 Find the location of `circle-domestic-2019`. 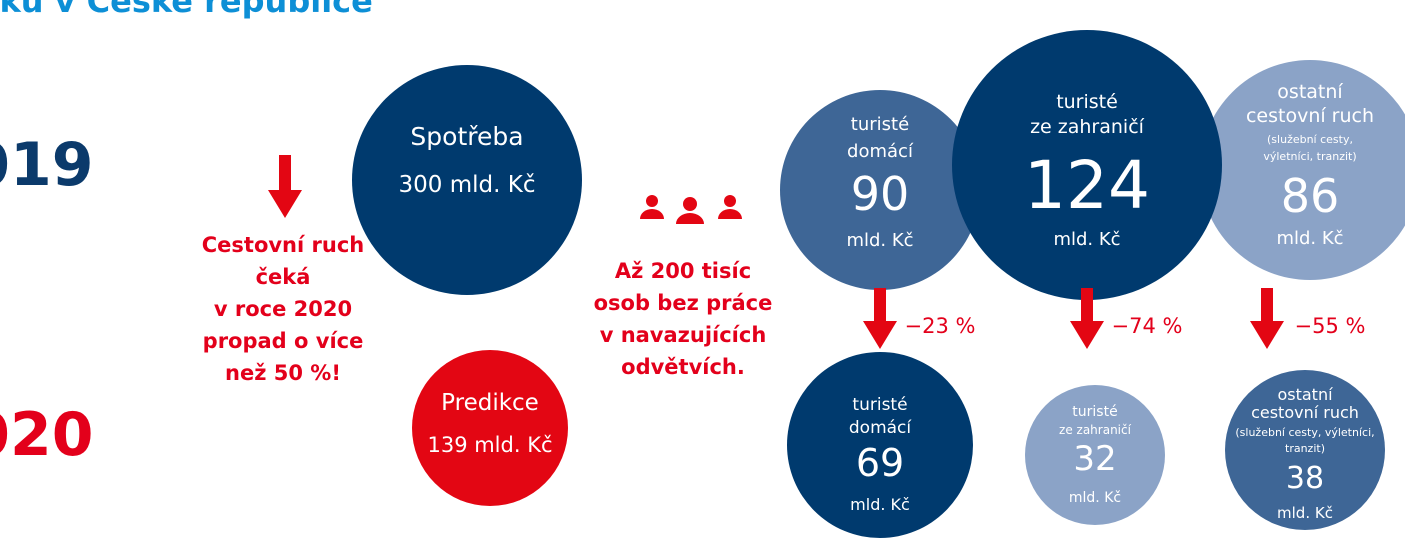

circle-domestic-2019 is located at coordinates (880, 190).